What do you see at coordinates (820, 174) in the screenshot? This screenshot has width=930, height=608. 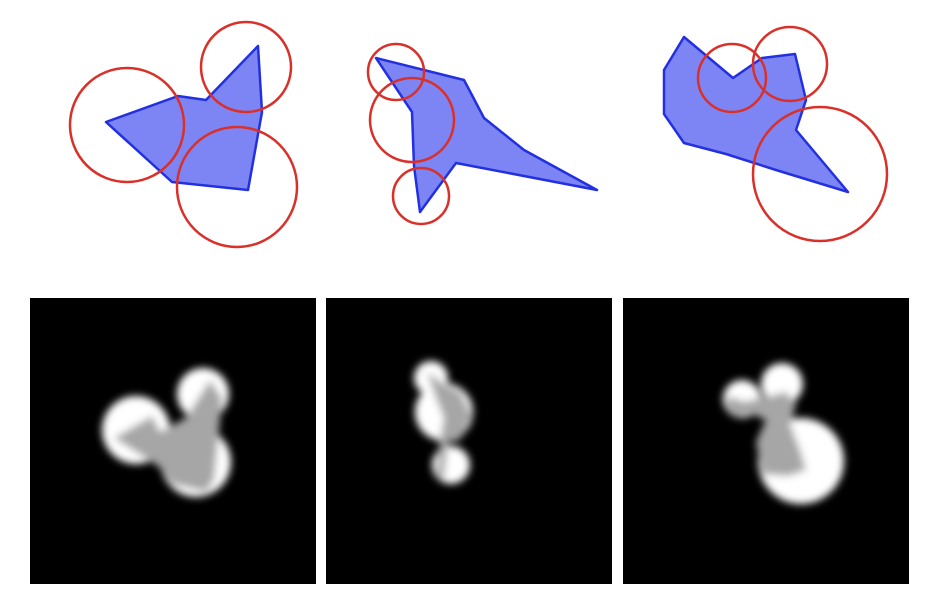 I see `circle-3c` at bounding box center [820, 174].